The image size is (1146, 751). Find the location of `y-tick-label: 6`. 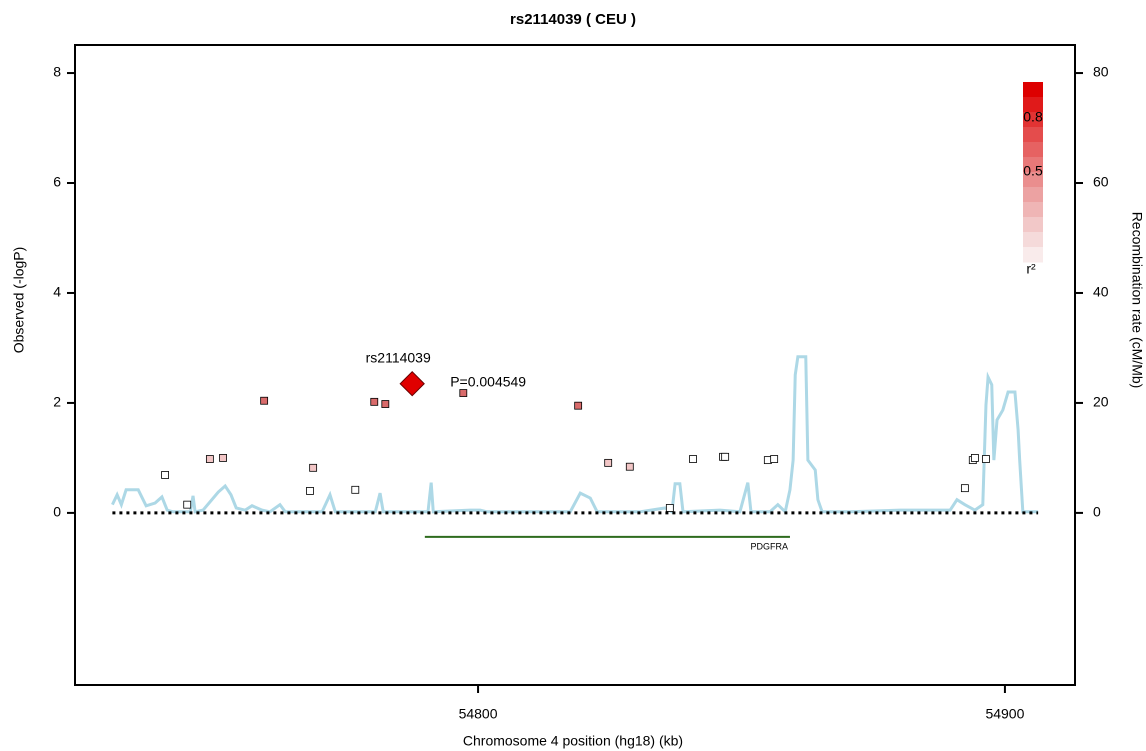

y-tick-label: 6 is located at coordinates (57, 182).